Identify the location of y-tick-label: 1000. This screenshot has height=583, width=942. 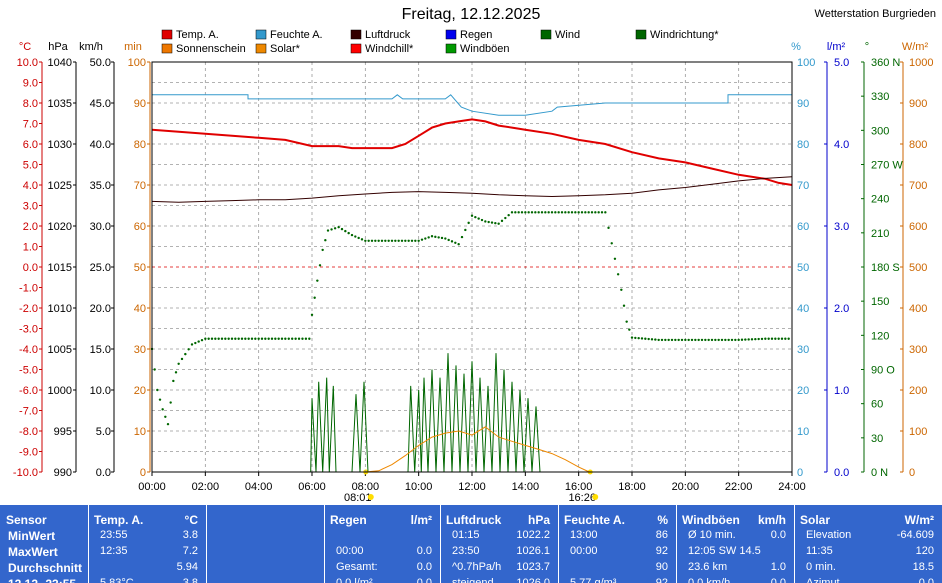
(60, 391).